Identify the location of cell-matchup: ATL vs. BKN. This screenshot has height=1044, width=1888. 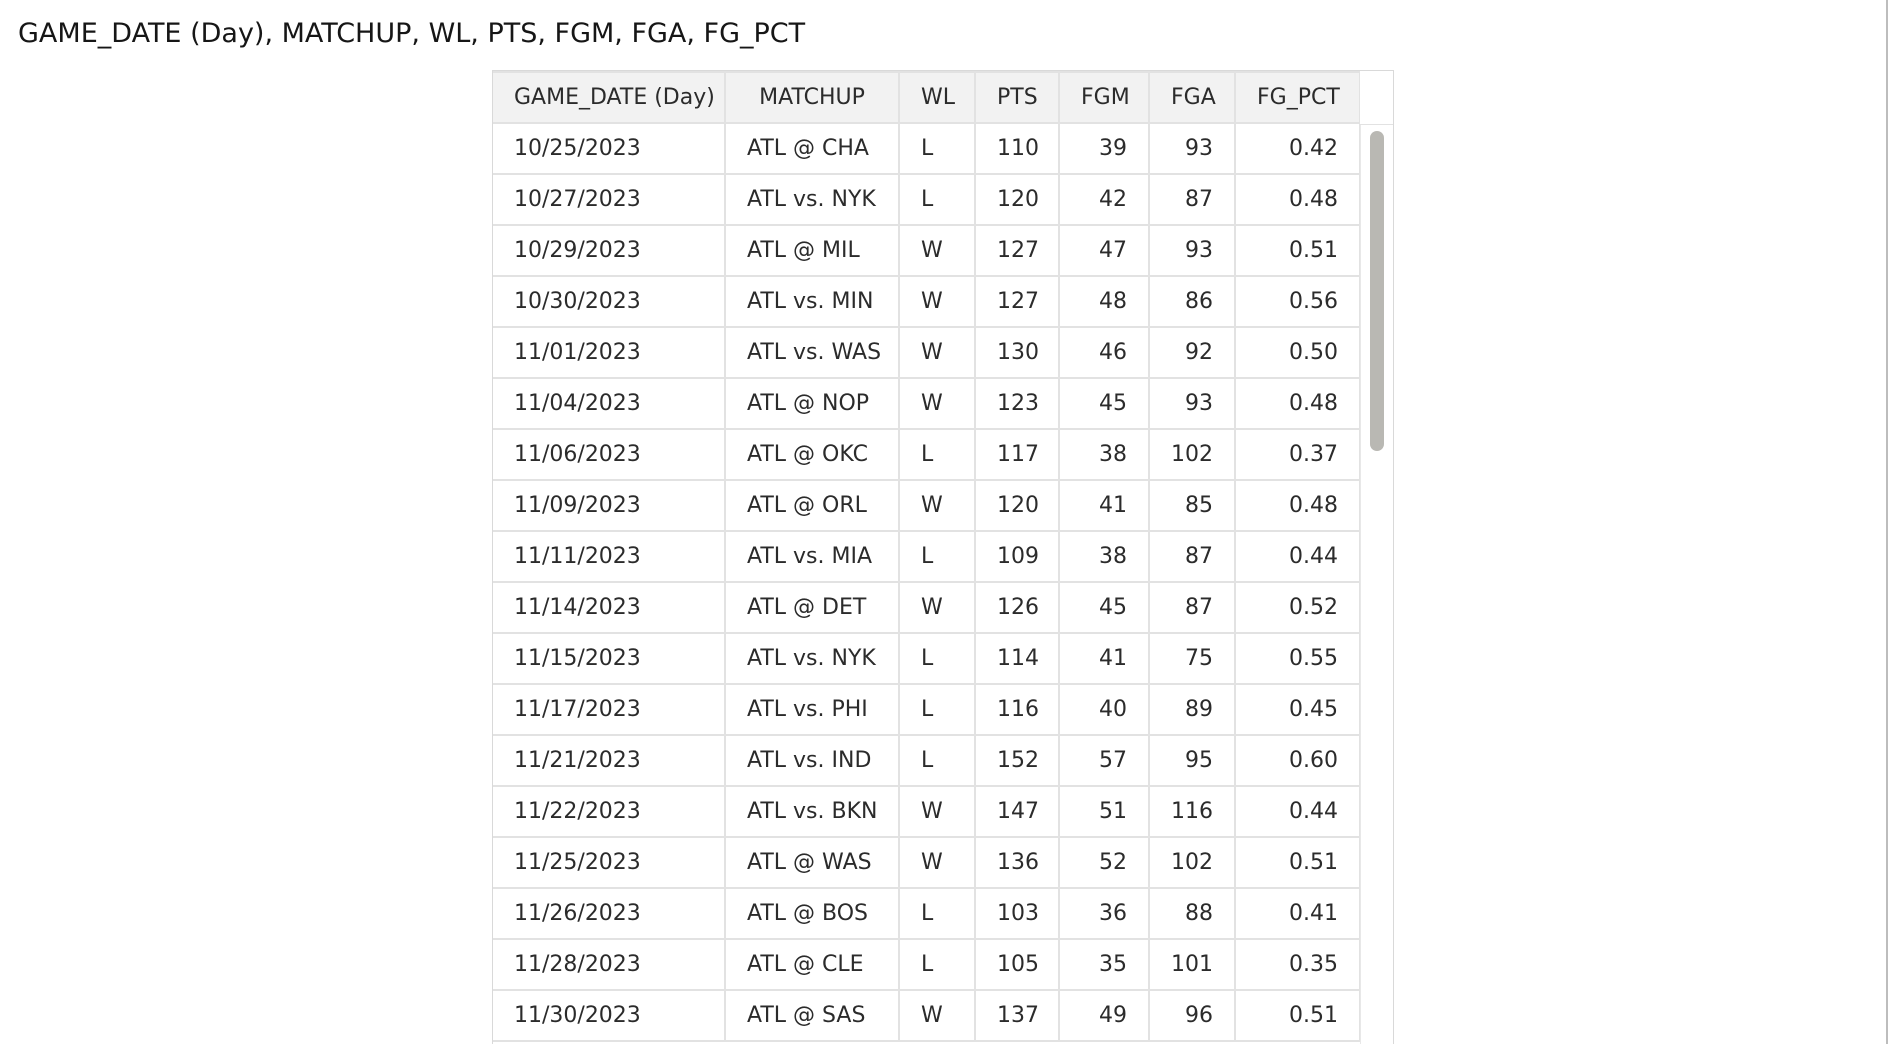
(812, 812).